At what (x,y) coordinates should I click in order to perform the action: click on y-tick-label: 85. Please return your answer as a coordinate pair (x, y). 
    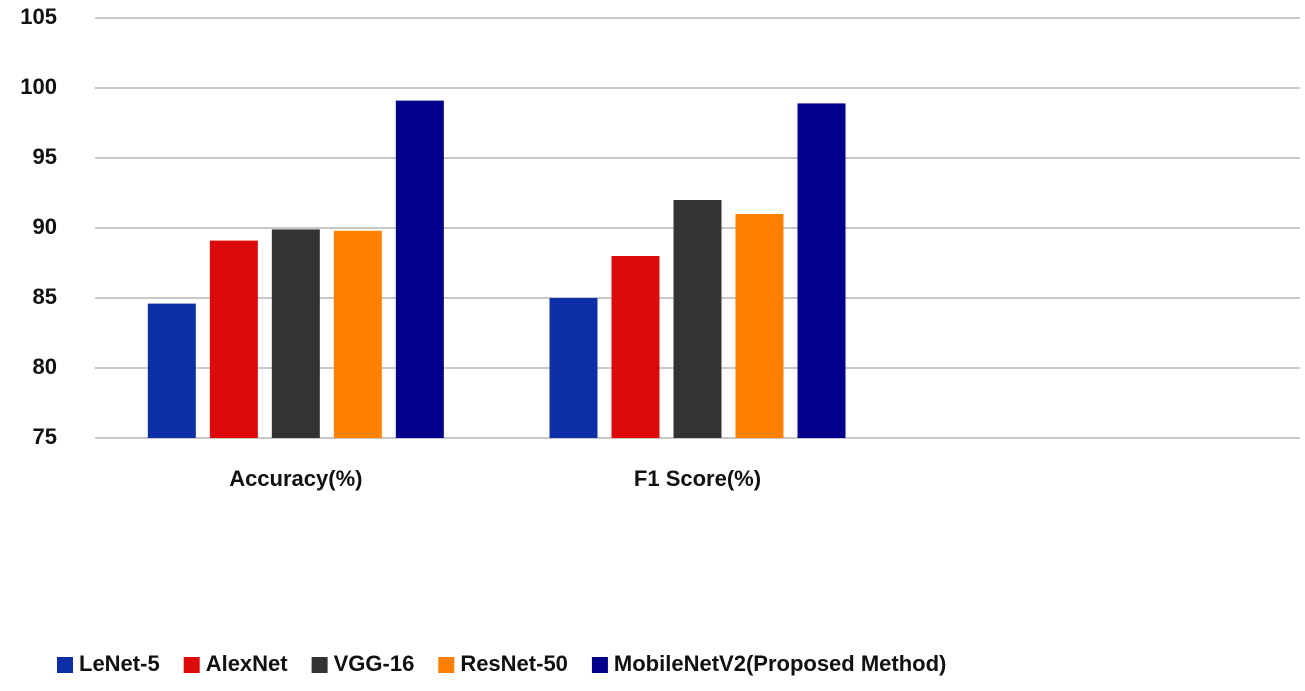
    Looking at the image, I should click on (45, 296).